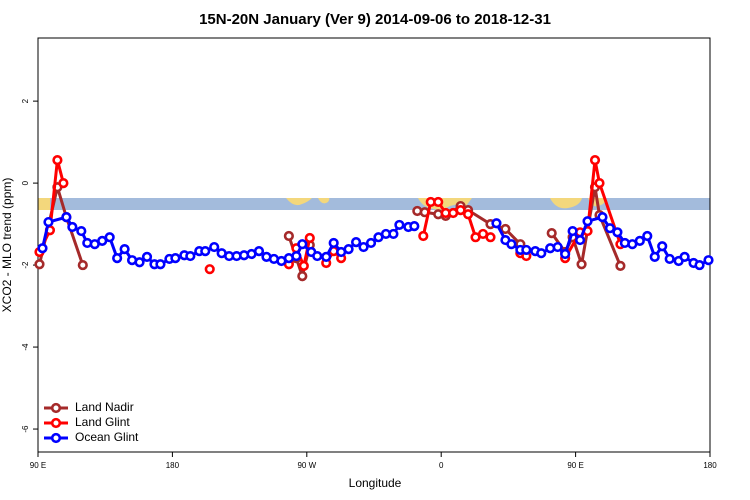 This screenshot has width=750, height=500. What do you see at coordinates (306, 465) in the screenshot?
I see `x-tick-label: 90 W` at bounding box center [306, 465].